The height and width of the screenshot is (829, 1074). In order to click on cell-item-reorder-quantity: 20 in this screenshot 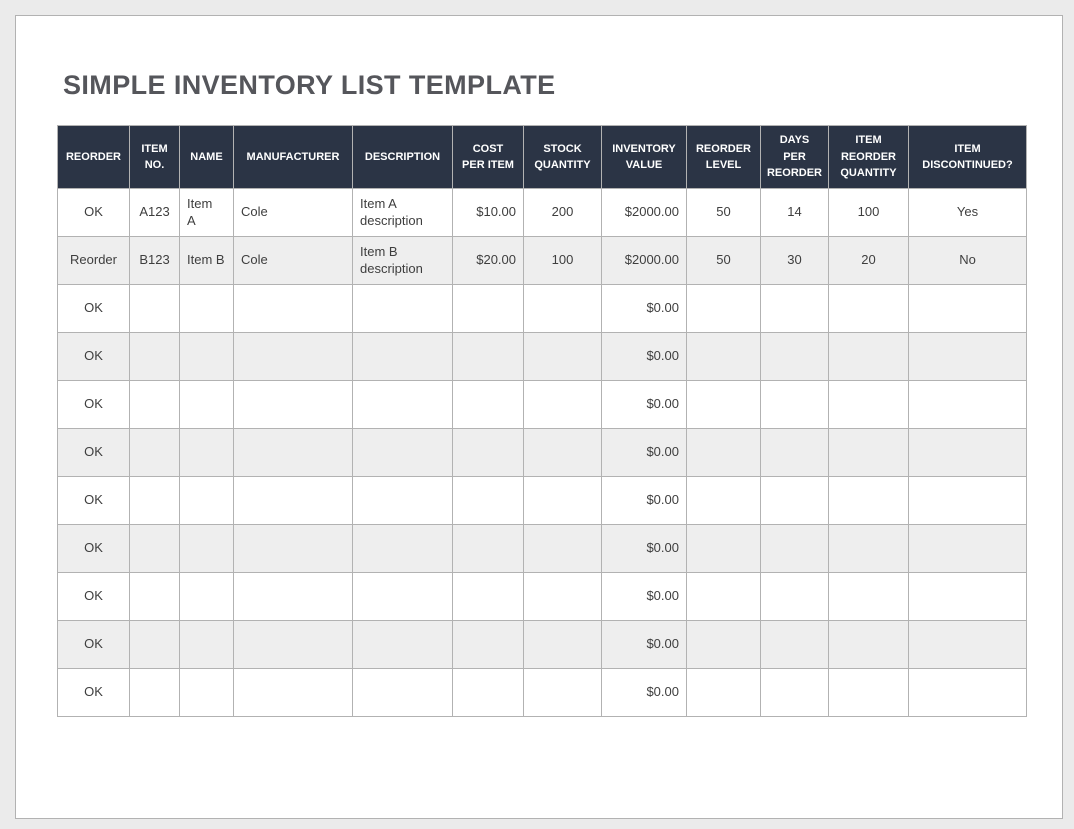, I will do `click(868, 260)`.